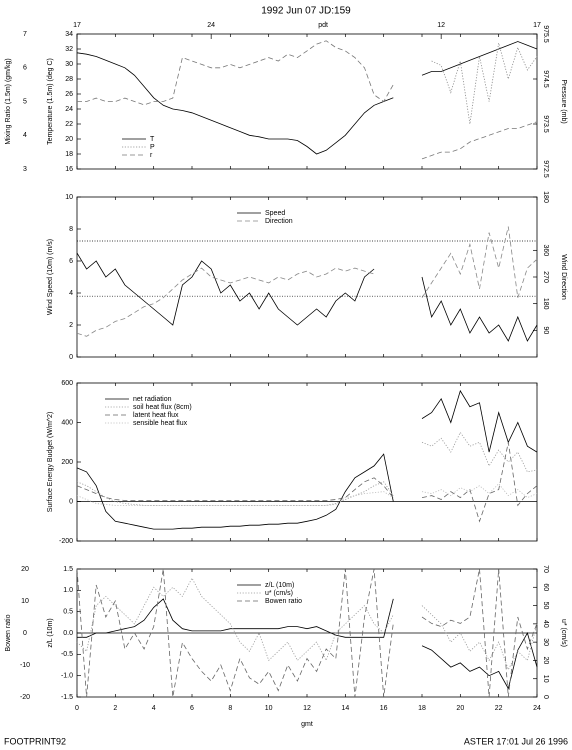  What do you see at coordinates (516, 741) in the screenshot?
I see `footer-right: ASTER 17:01 Jul 26 1996` at bounding box center [516, 741].